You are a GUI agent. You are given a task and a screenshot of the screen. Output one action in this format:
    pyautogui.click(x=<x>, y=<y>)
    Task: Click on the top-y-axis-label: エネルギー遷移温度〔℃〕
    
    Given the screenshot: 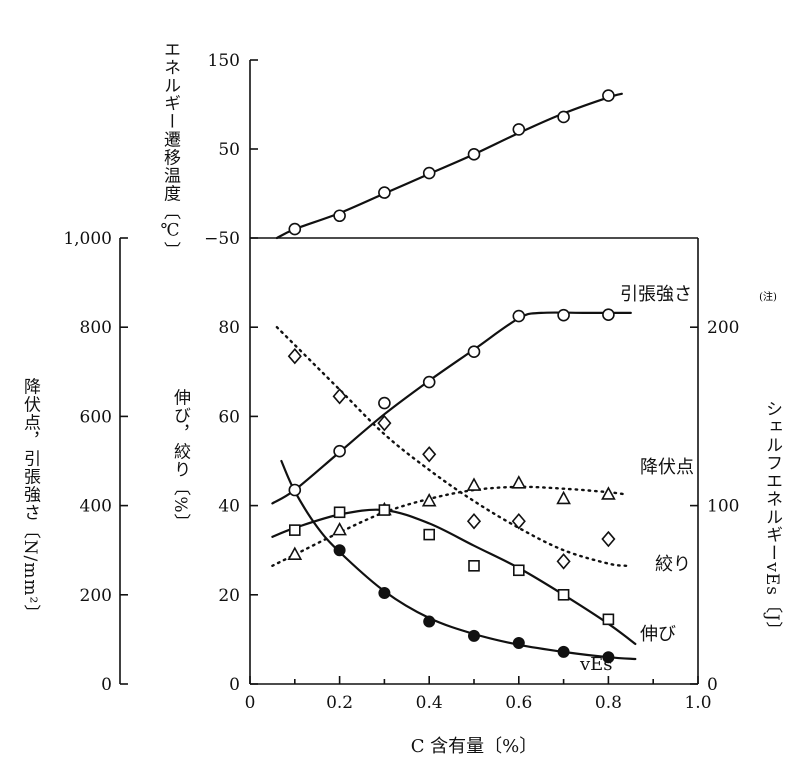 What is the action you would take?
    pyautogui.click(x=170, y=150)
    